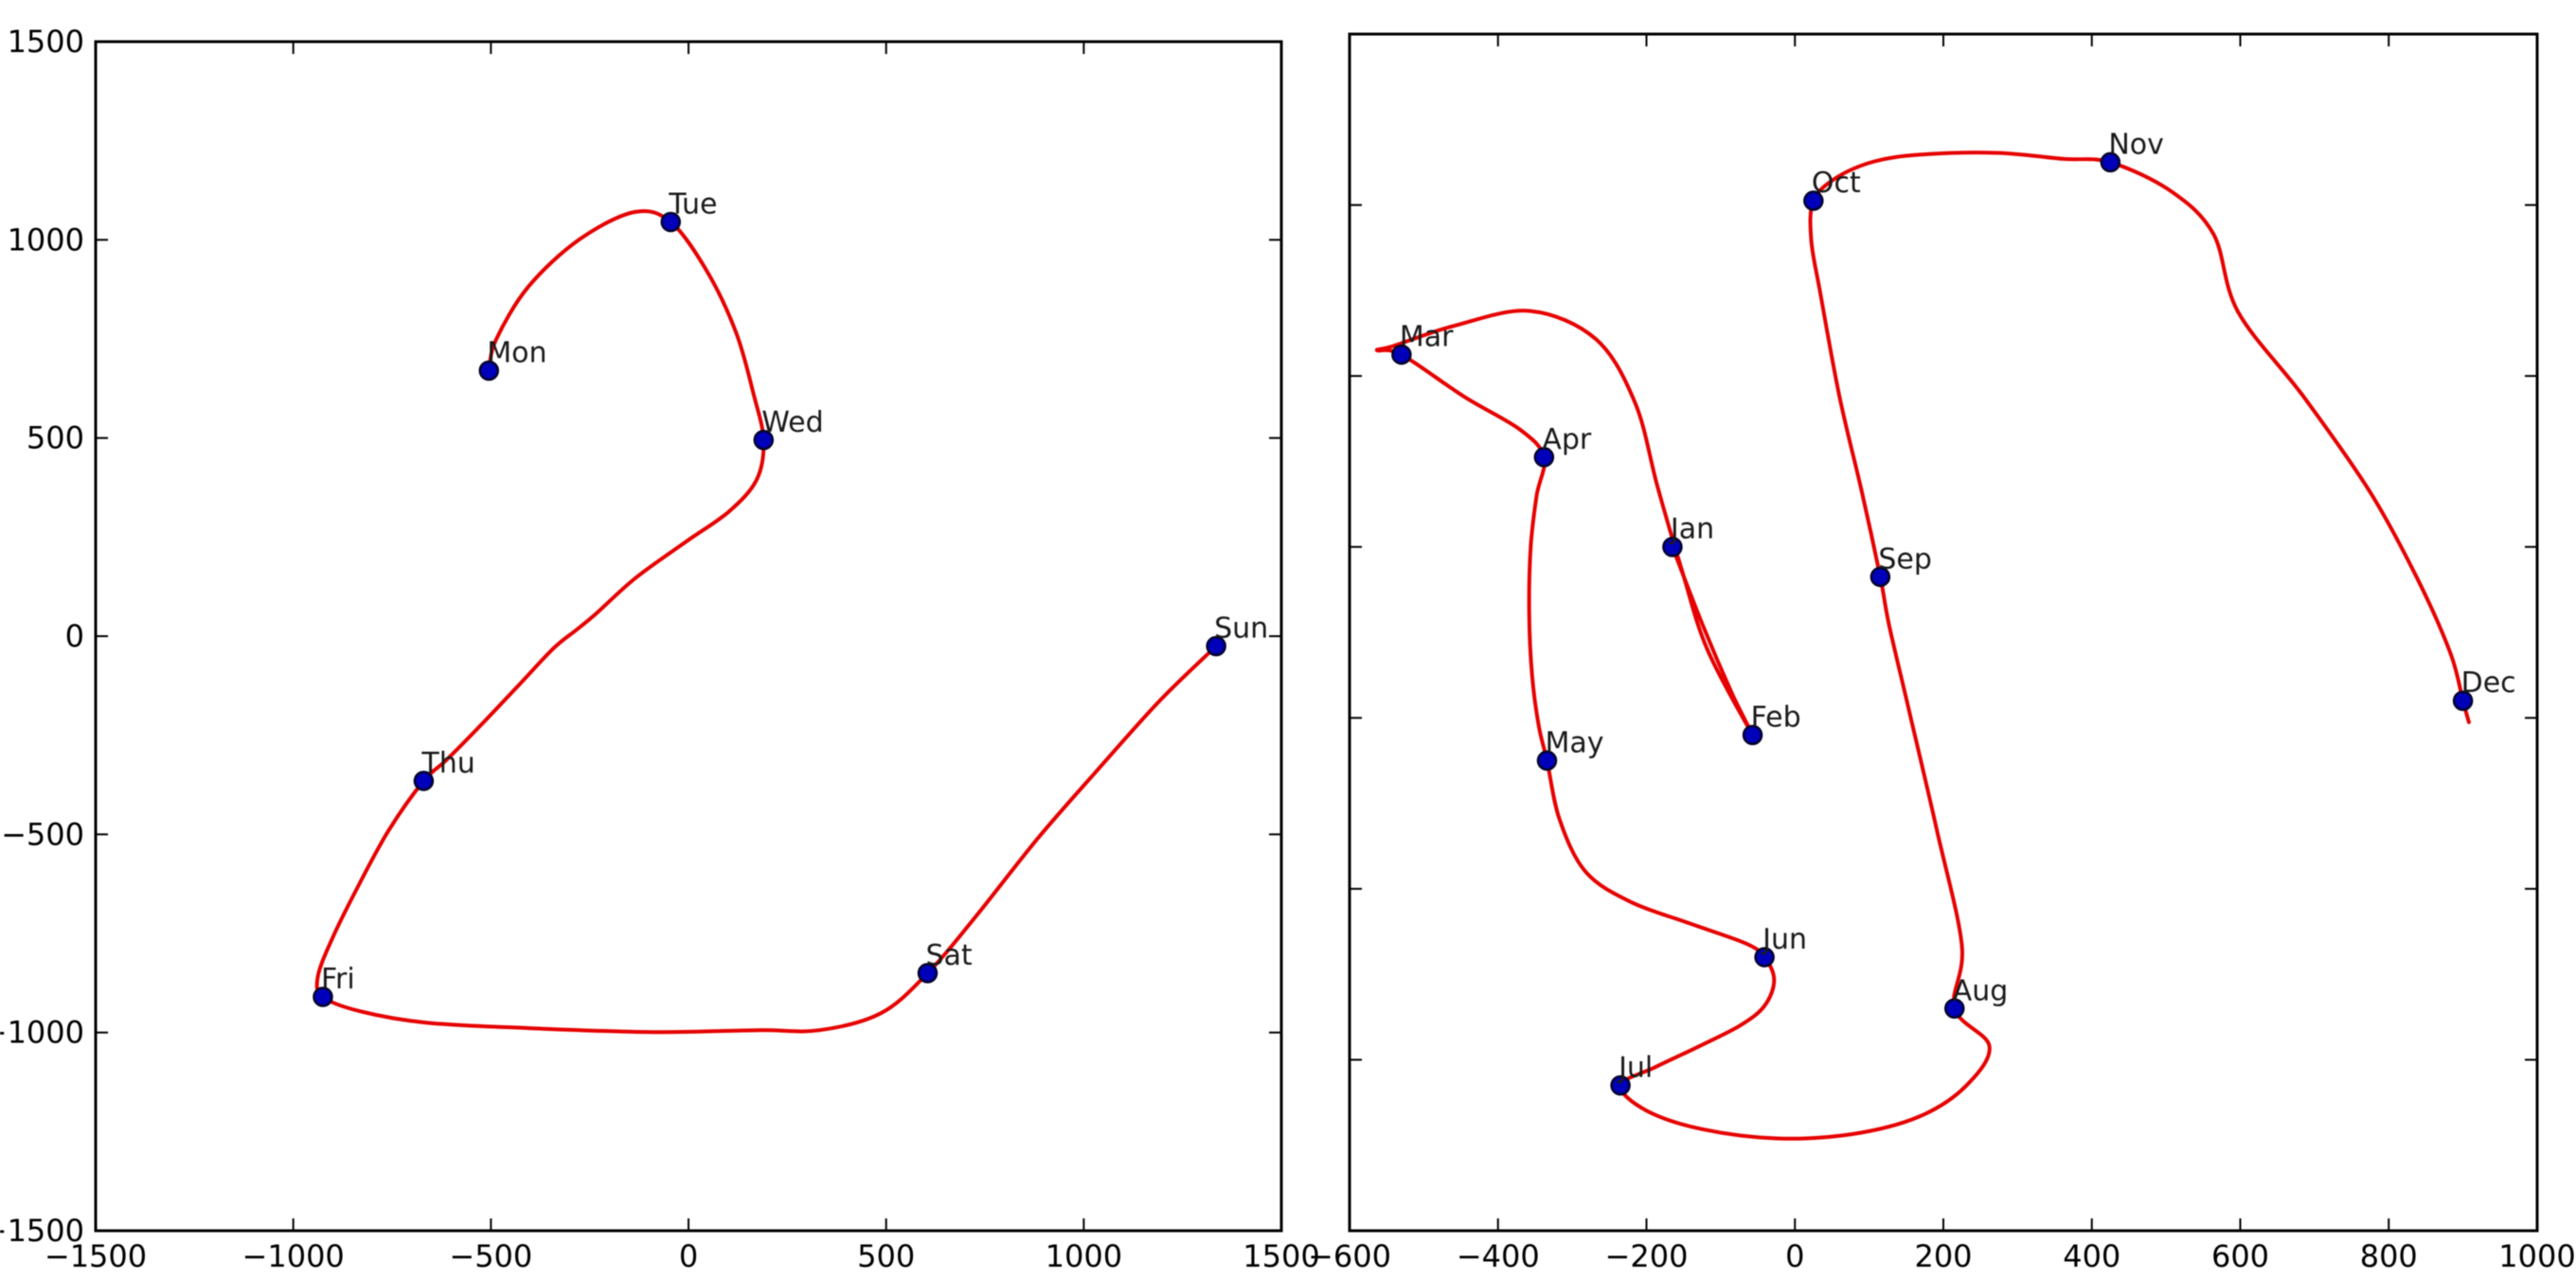 This screenshot has width=2576, height=1279. I want to click on data-point-label: Sun, so click(1241, 628).